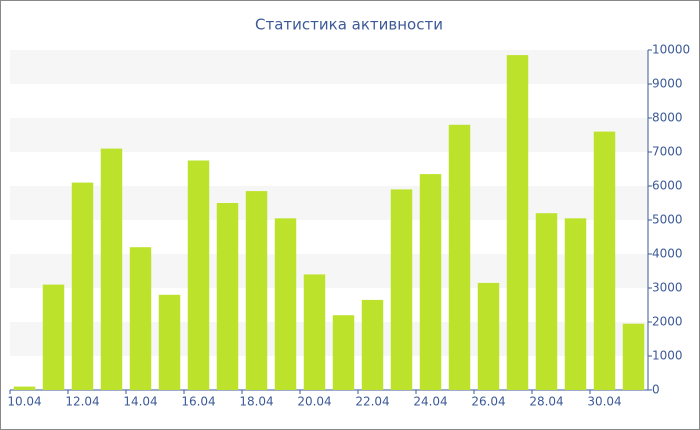 The width and height of the screenshot is (700, 430). Describe the element at coordinates (667, 288) in the screenshot. I see `y-tick-label: 3000` at that location.